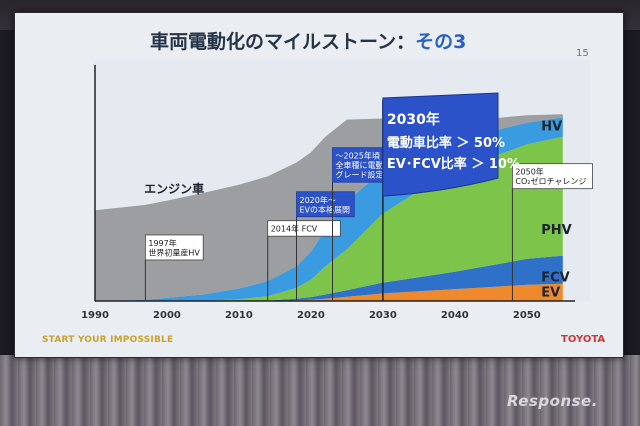 The width and height of the screenshot is (640, 426). What do you see at coordinates (162, 243) in the screenshot?
I see `annotation-text-0-0: 1997年` at bounding box center [162, 243].